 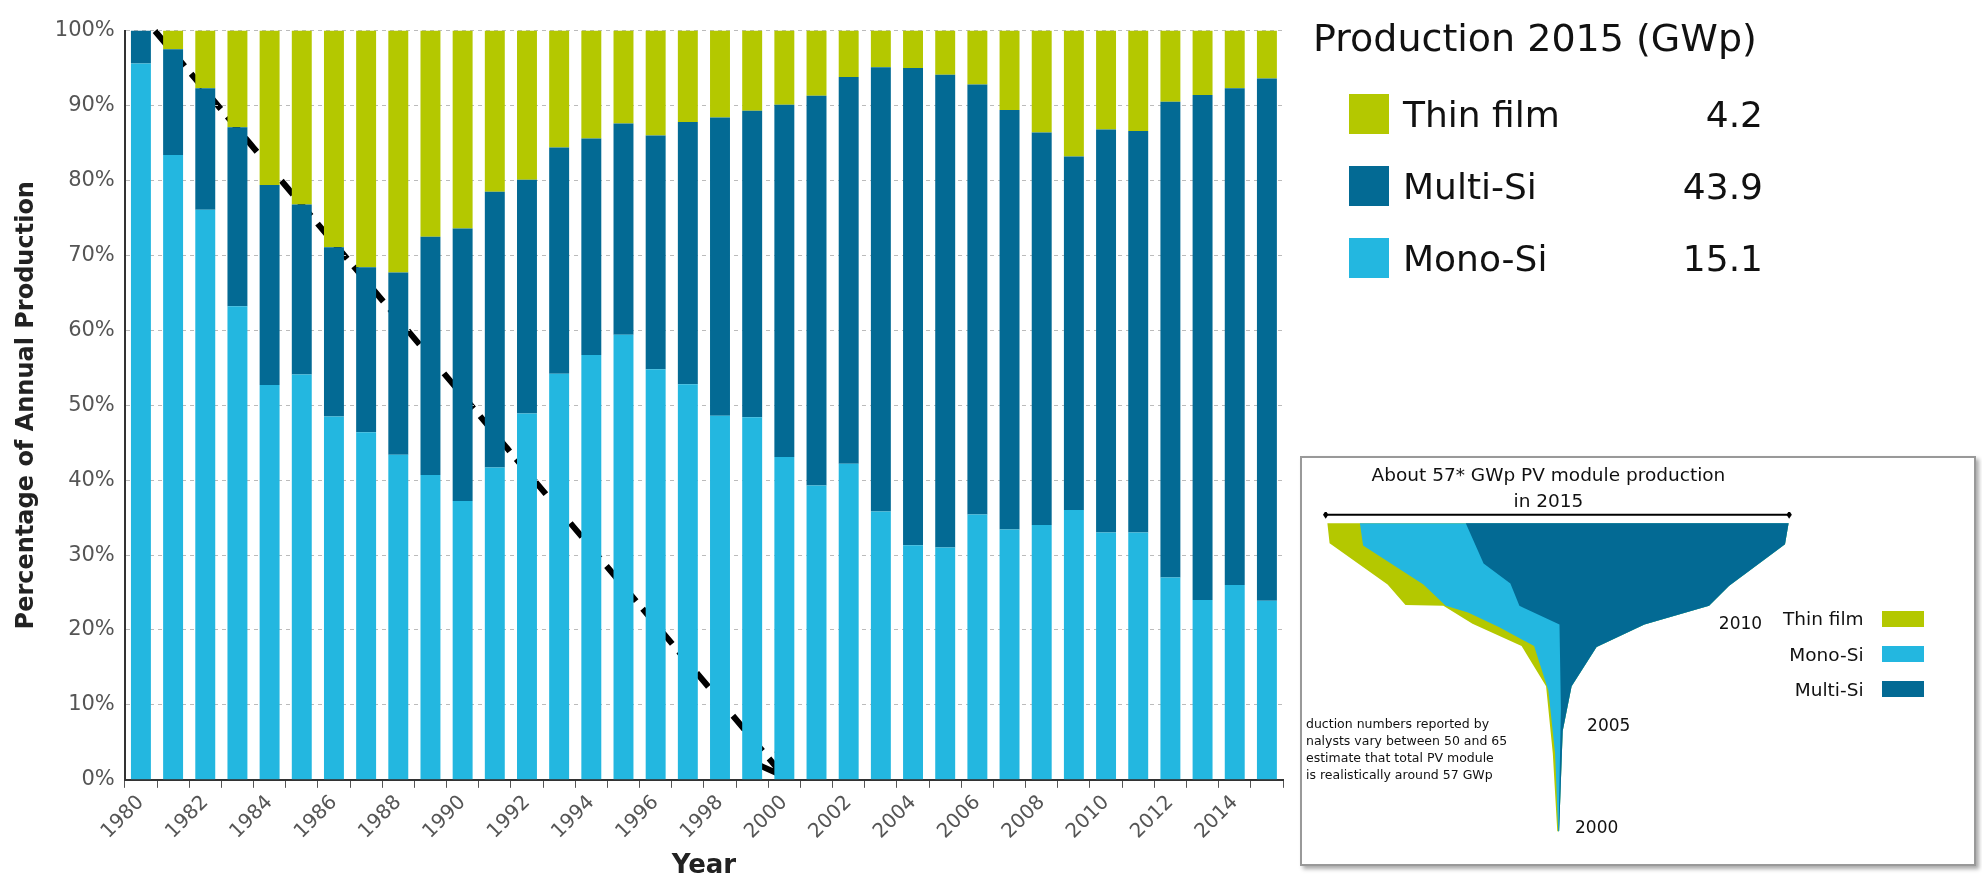 What do you see at coordinates (91, 253) in the screenshot?
I see `y-tick-label: 70%` at bounding box center [91, 253].